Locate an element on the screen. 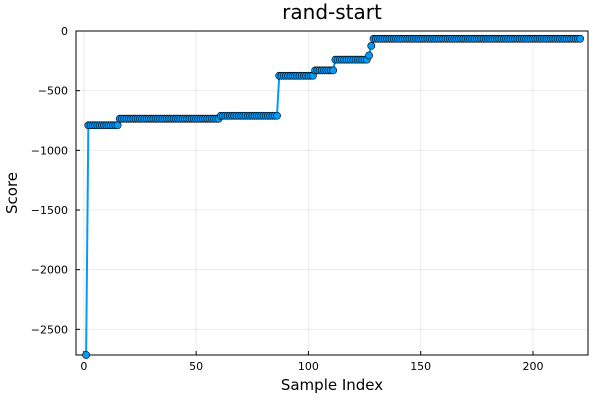 Image resolution: width=600 pixels, height=400 pixels. y-tick-label: −500 is located at coordinates (53, 91).